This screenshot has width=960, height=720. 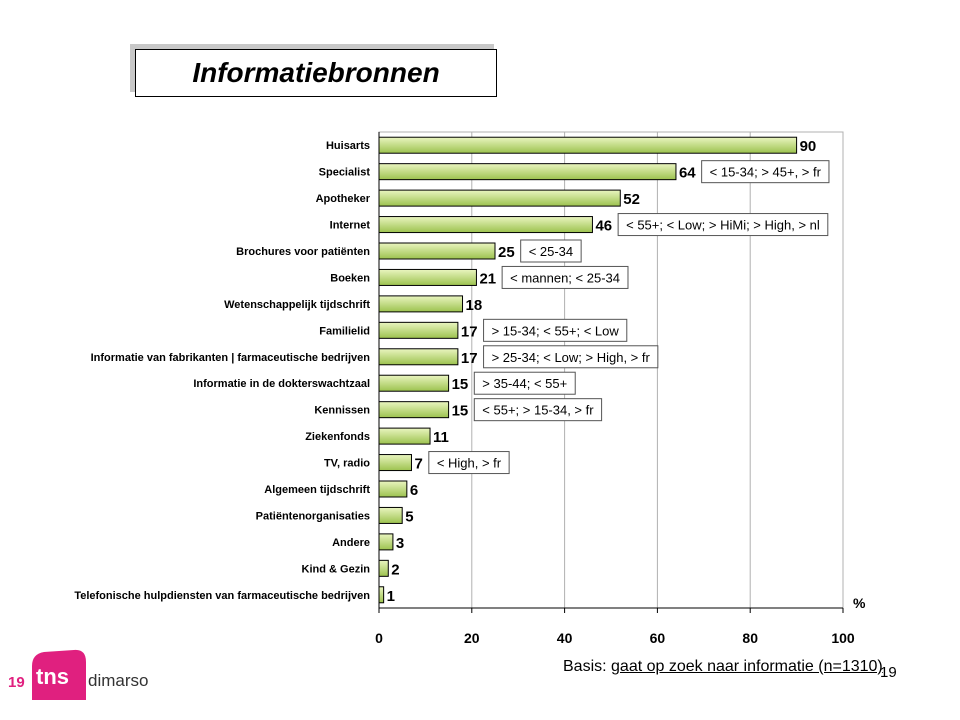 What do you see at coordinates (313, 516) in the screenshot?
I see `category-label: Patiëntenorganisaties` at bounding box center [313, 516].